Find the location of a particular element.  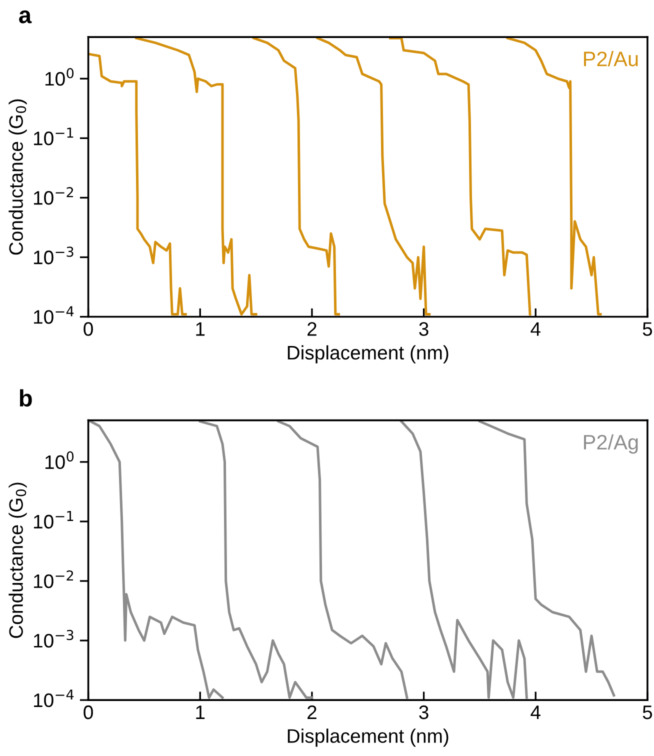

chart-title: b is located at coordinates (26, 398).